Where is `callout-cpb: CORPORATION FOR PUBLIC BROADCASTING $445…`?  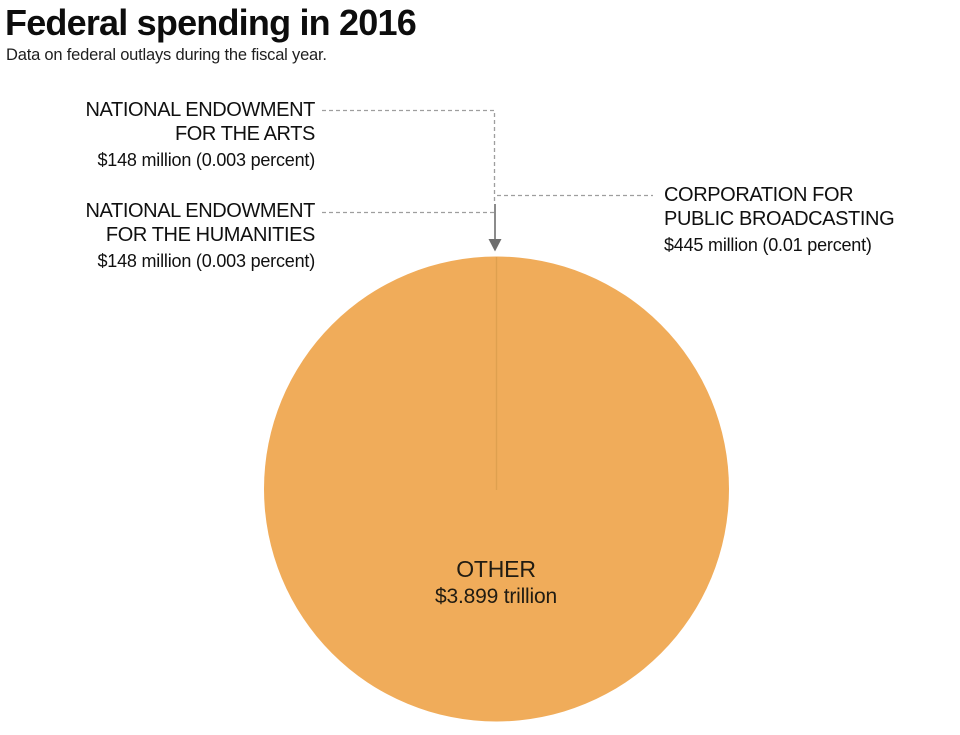 callout-cpb: CORPORATION FOR PUBLIC BROADCASTING $445… is located at coordinates (809, 220).